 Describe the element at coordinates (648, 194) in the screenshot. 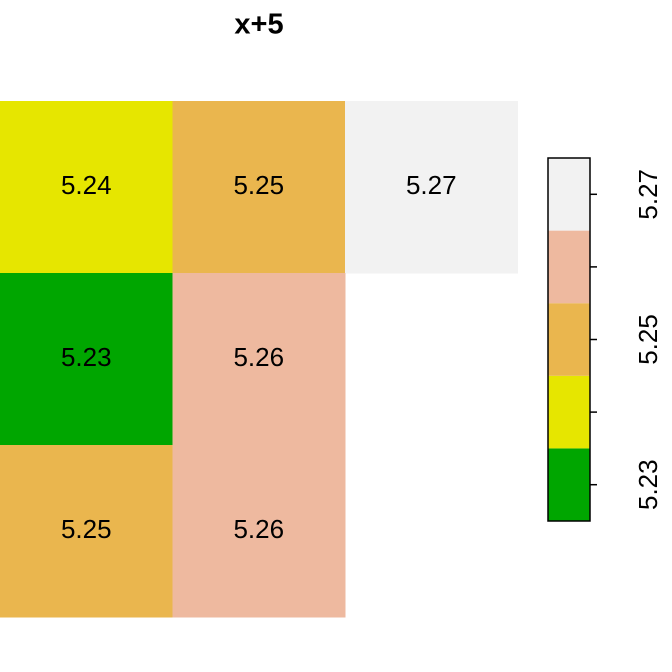

I see `legend-tick-label: 5.27` at that location.